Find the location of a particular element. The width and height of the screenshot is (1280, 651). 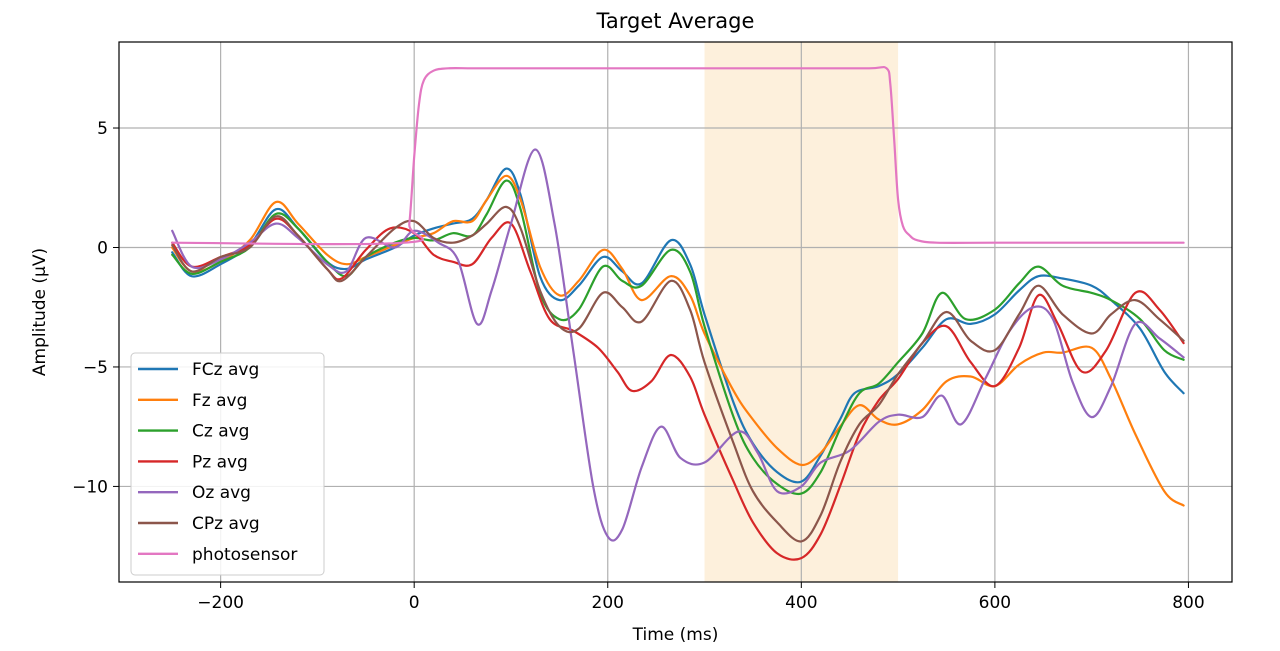

y-tick-label: −10 is located at coordinates (90, 487).